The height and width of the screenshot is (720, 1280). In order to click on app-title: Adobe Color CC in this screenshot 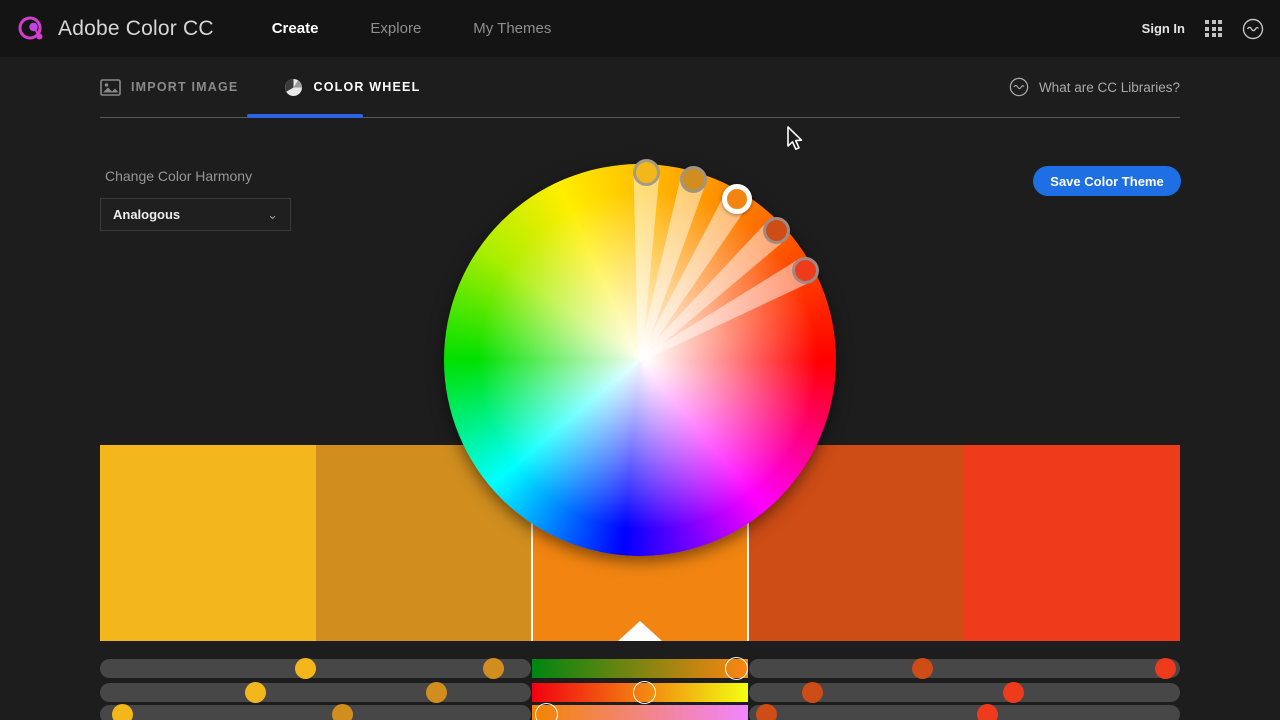, I will do `click(136, 28)`.